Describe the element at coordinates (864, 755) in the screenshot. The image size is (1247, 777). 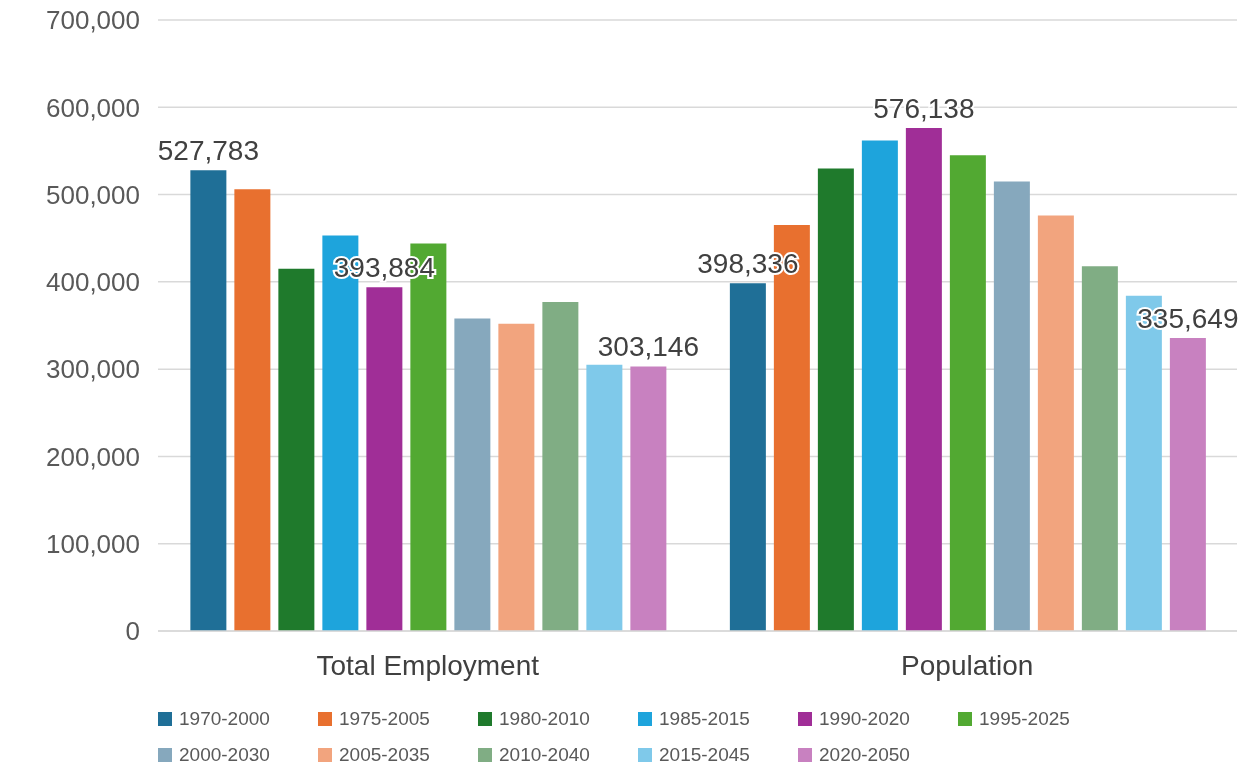
I see `legend-label: 2020-2050` at that location.